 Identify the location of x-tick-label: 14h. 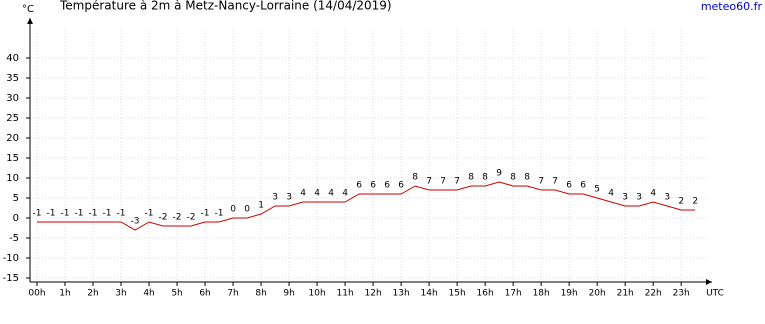
(429, 294).